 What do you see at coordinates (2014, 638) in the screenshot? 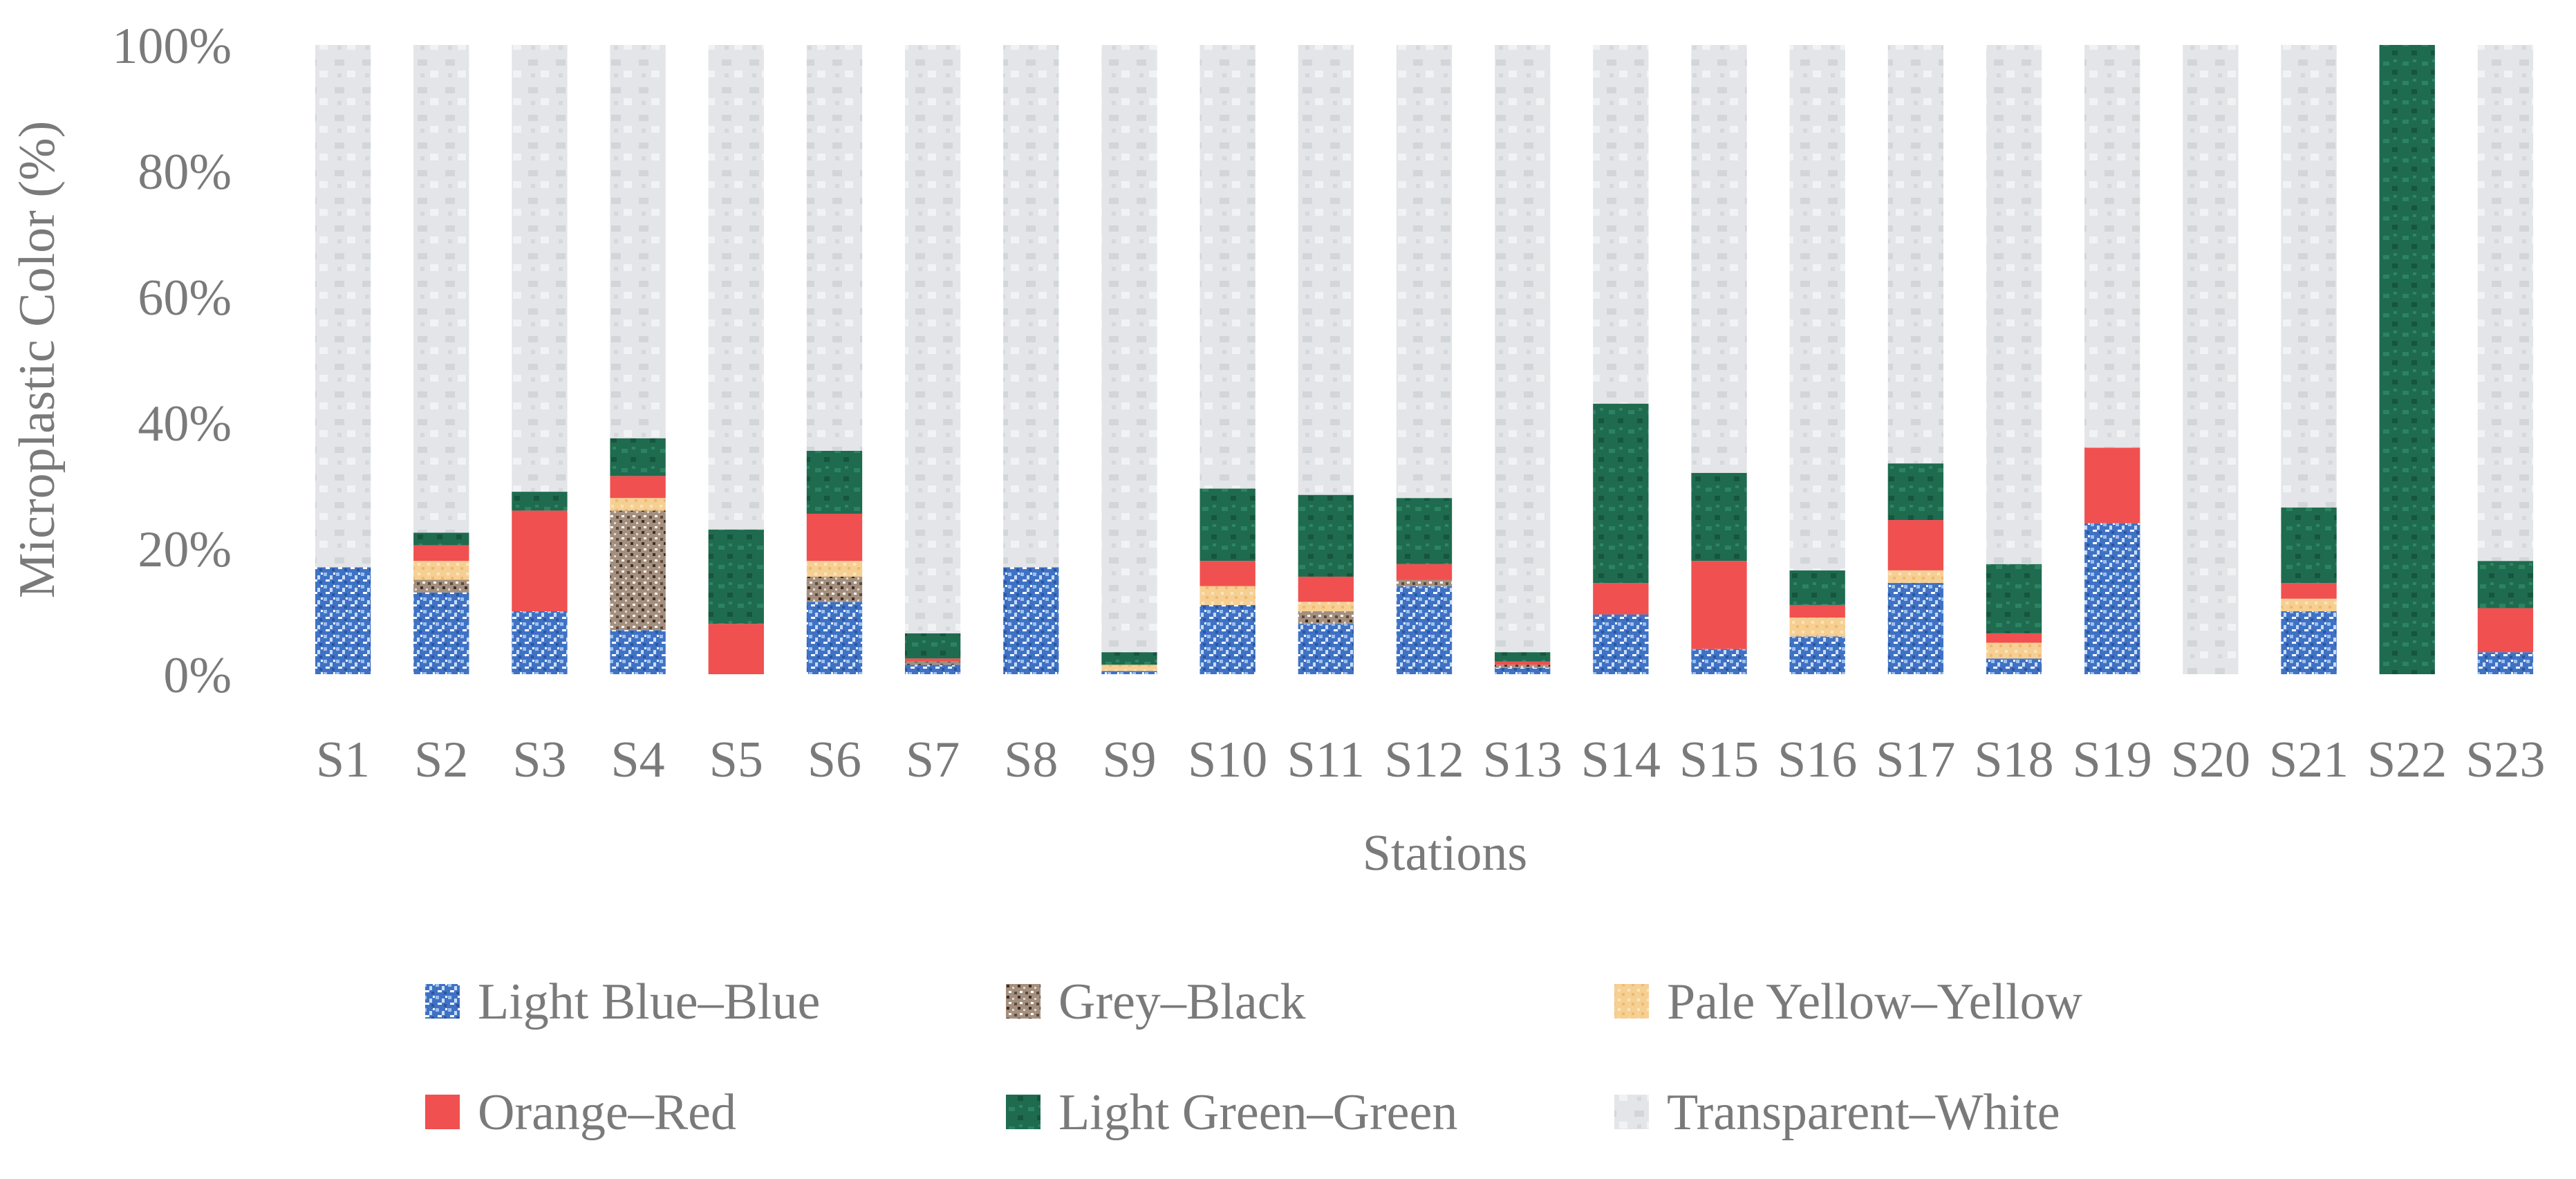
I see `bar-segment-orange-red-s18` at bounding box center [2014, 638].